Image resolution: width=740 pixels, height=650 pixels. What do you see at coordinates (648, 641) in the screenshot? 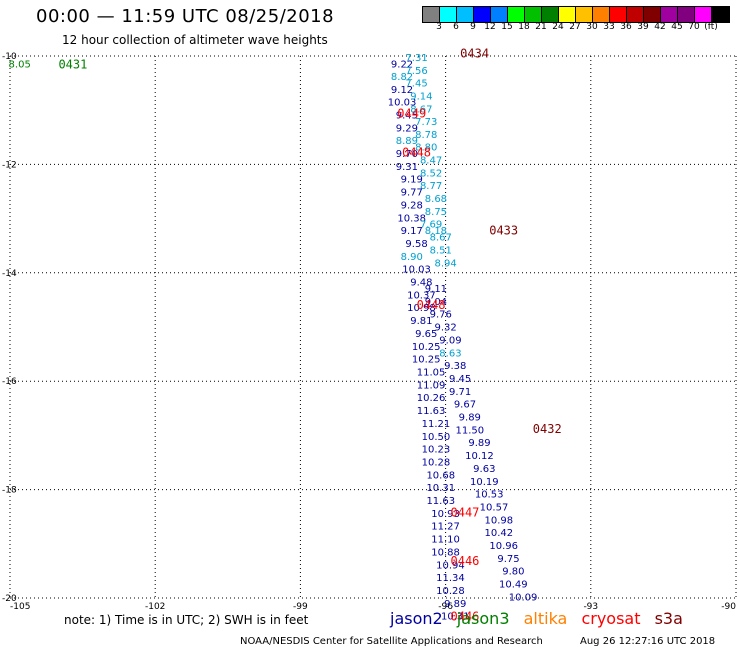
I see `footer-timestamp: Aug 26 12:27:16 UTC 2018` at bounding box center [648, 641].